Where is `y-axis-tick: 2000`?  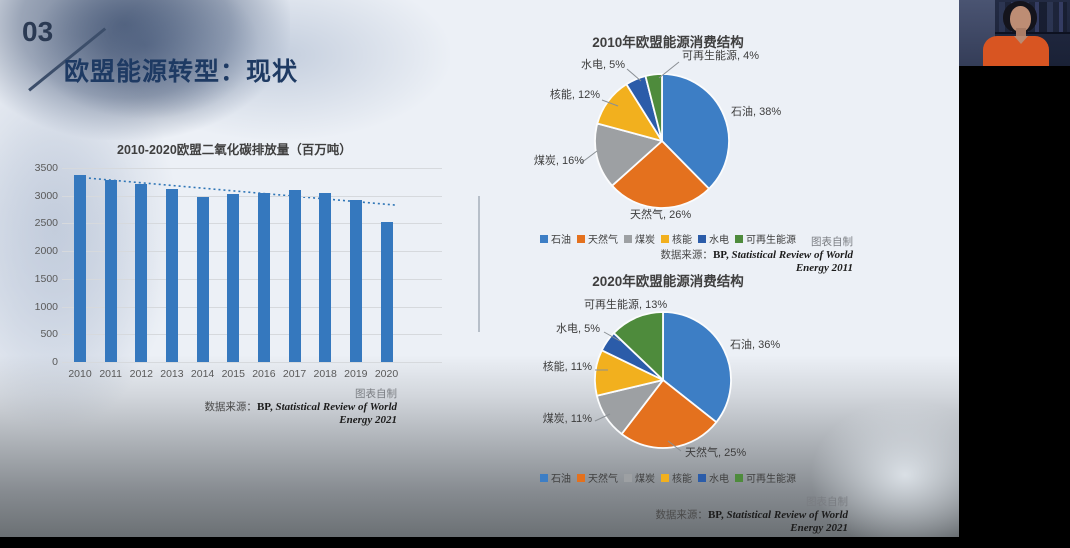 y-axis-tick: 2000 is located at coordinates (46, 251).